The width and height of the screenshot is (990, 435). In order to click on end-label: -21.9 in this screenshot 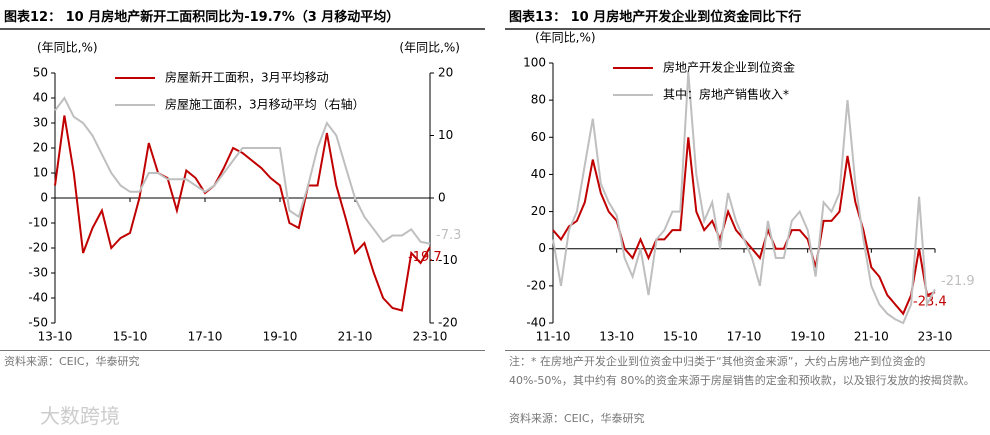, I will do `click(958, 281)`.